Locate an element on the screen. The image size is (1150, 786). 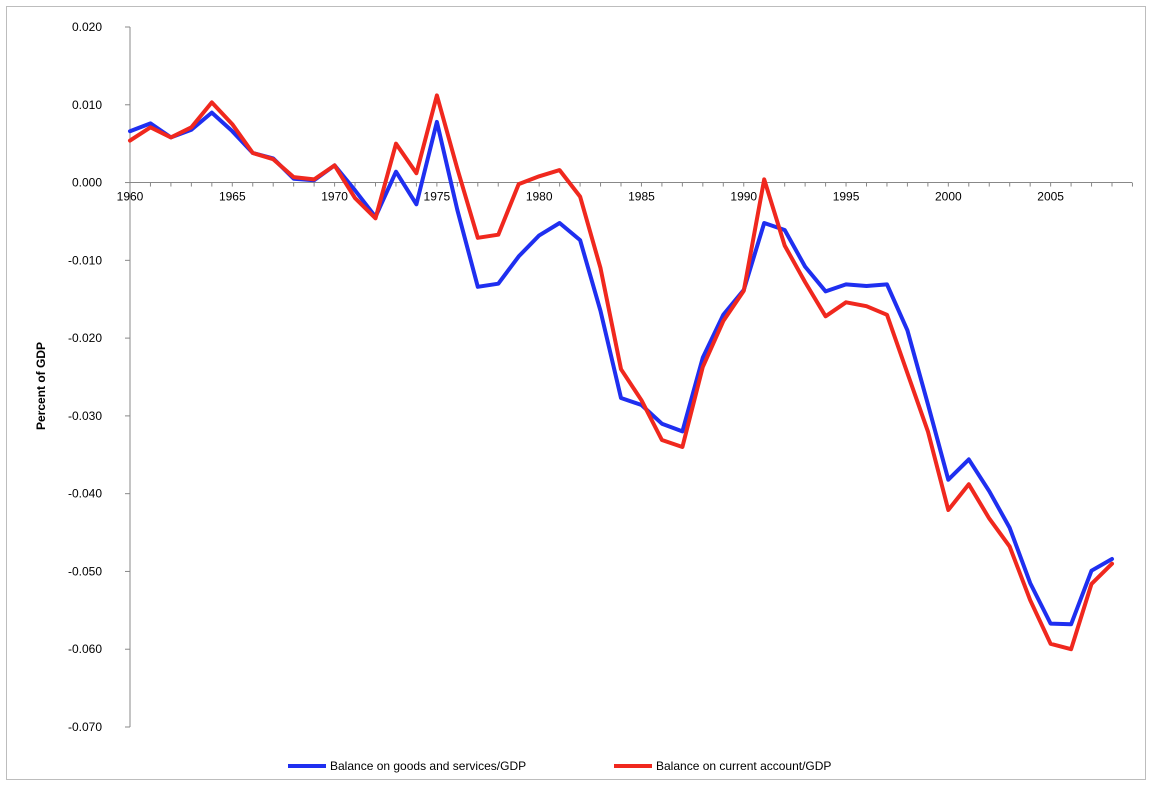
y-axis-label: Percent of GDP is located at coordinates (41, 386).